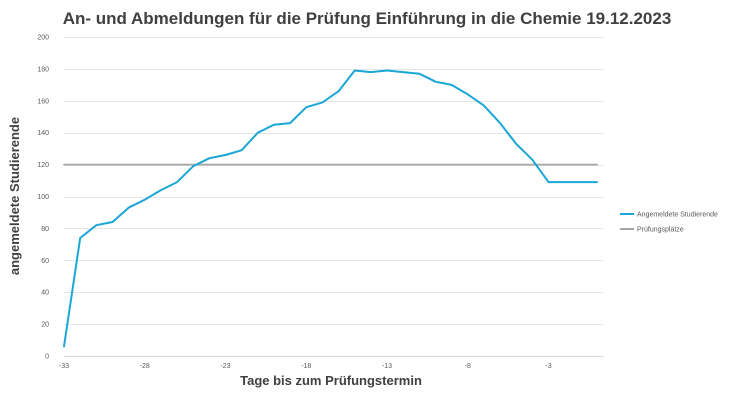 This screenshot has height=414, width=735. Describe the element at coordinates (43, 101) in the screenshot. I see `y-tick-label: 160` at that location.